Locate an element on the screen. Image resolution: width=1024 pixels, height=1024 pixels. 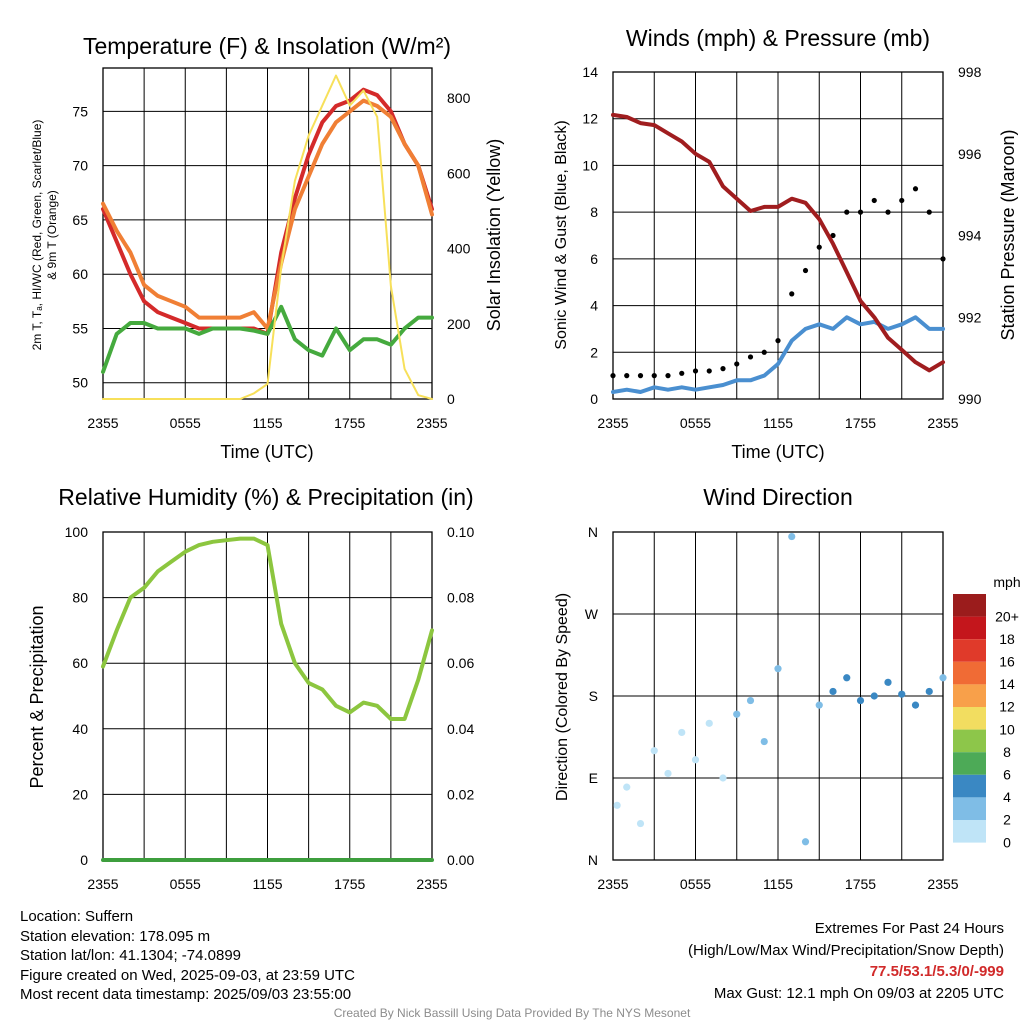
legend-label: 6 is located at coordinates (1007, 775).